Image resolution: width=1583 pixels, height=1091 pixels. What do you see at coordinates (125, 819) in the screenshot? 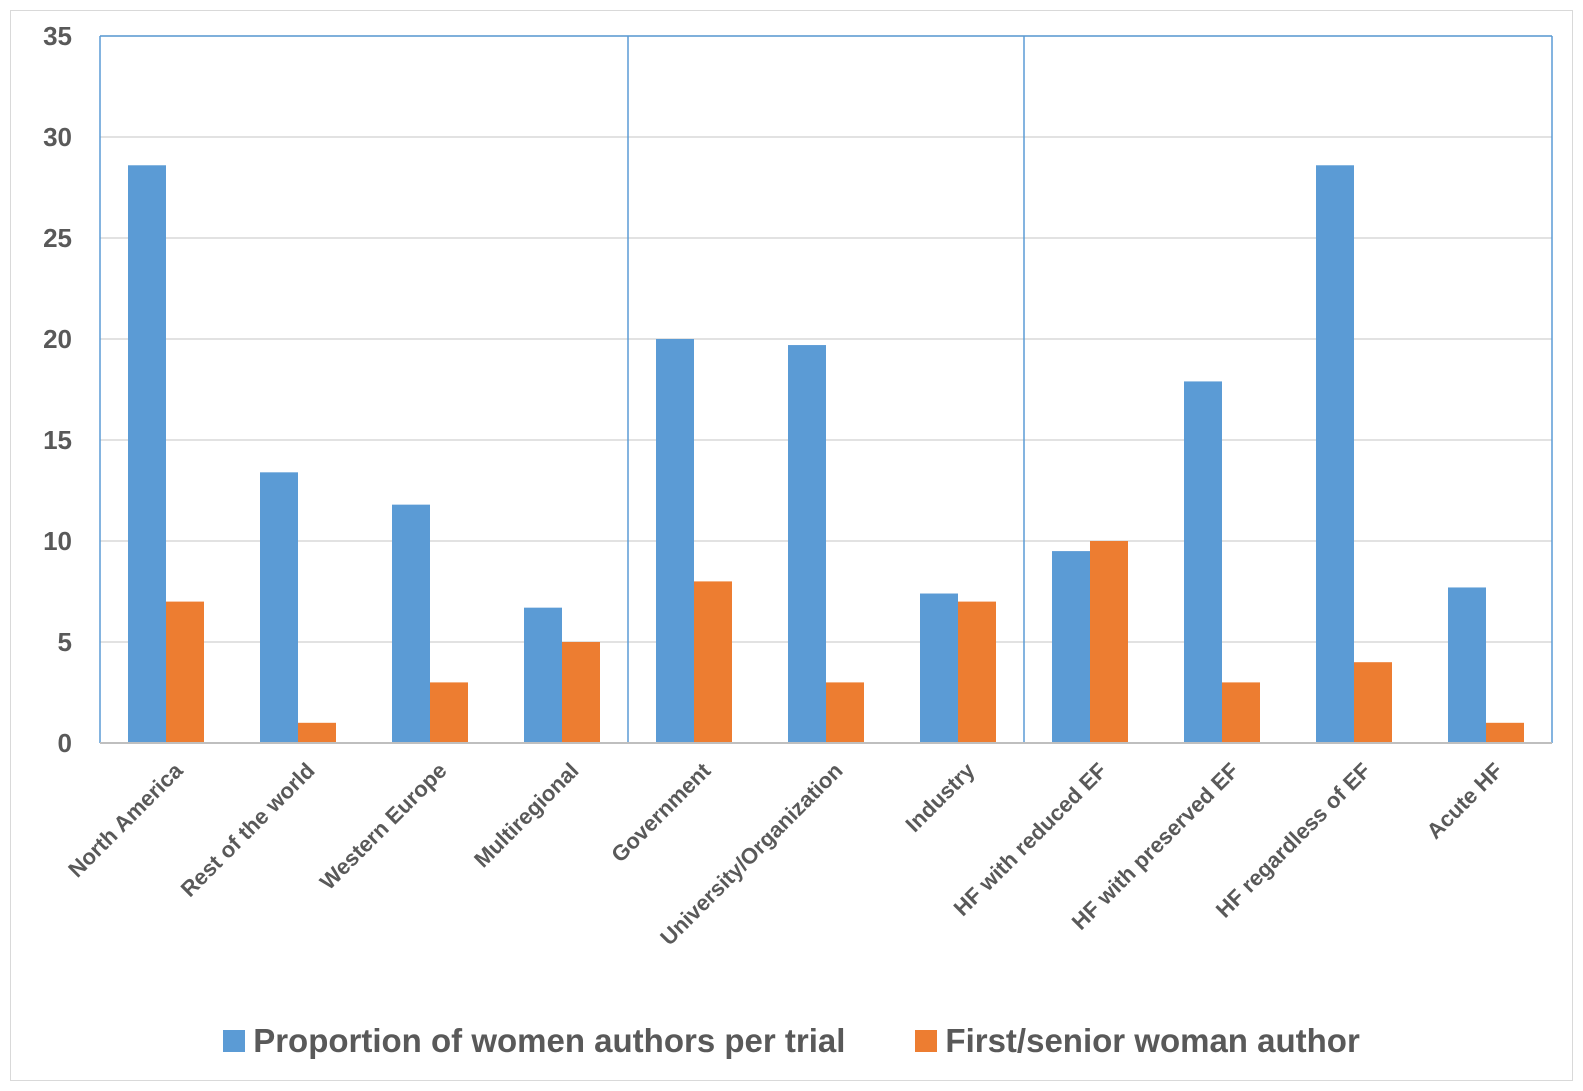
I see `x-tick-label-1: North America` at bounding box center [125, 819].